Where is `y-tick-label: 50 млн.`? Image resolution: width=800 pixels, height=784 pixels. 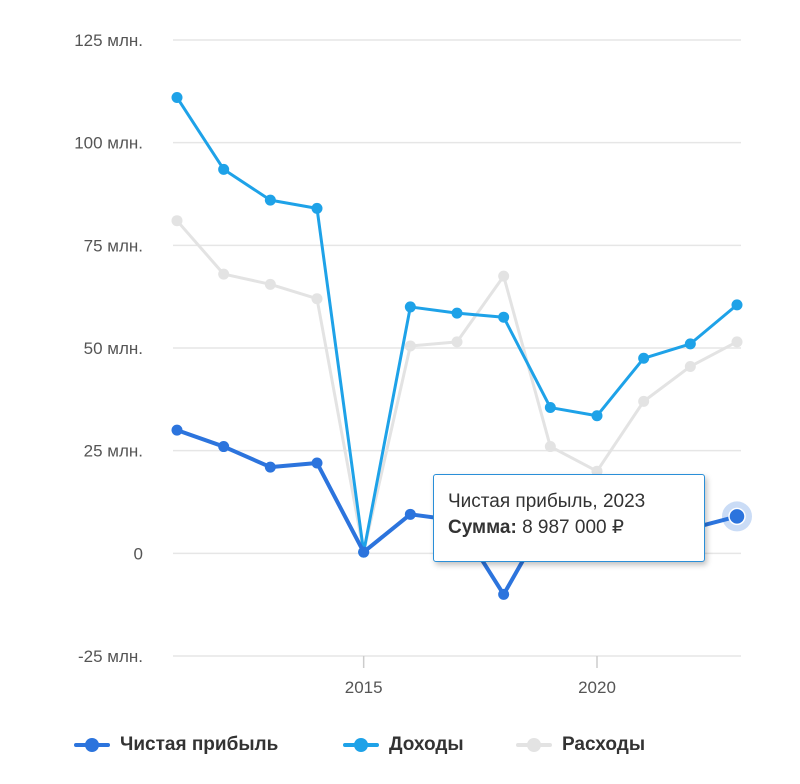 y-tick-label: 50 млн. is located at coordinates (113, 348).